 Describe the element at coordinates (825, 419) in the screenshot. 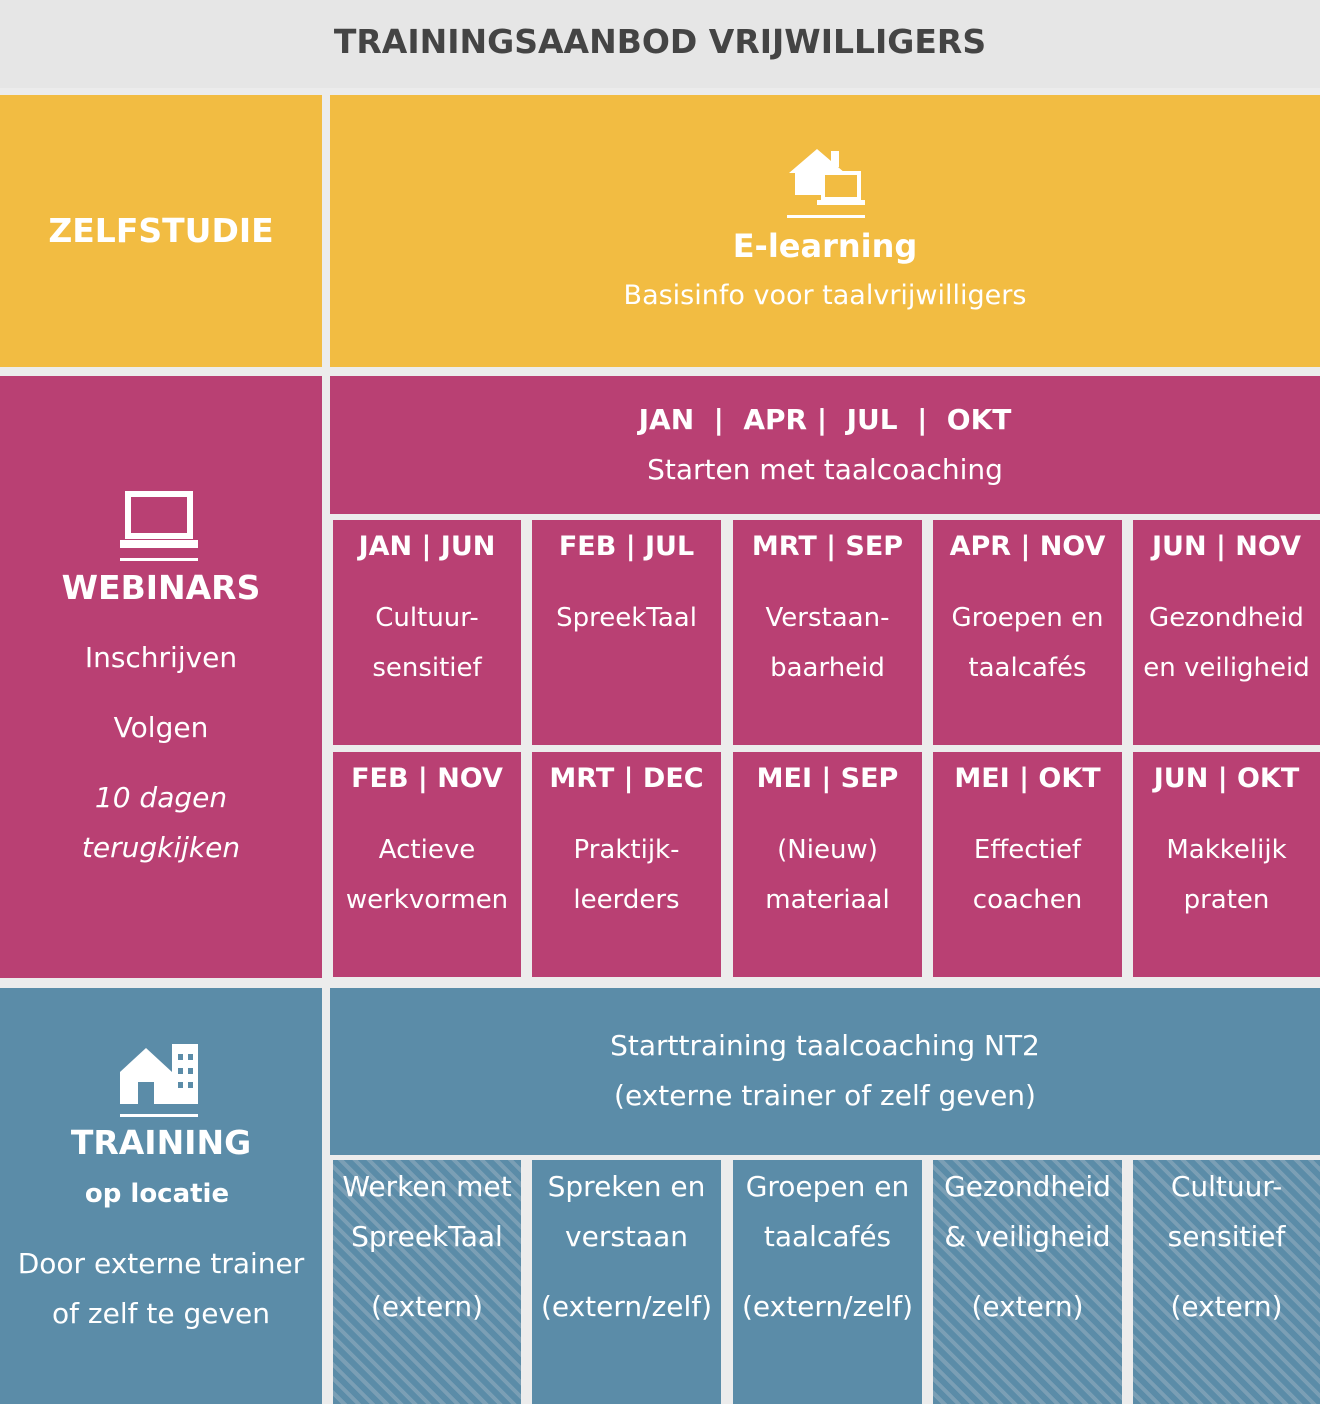

I see `months: JAN | APR | JUL | OKT` at that location.